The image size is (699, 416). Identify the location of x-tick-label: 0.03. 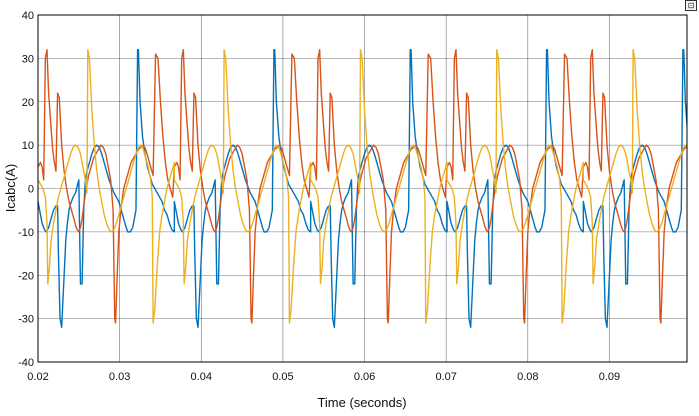
(119, 377).